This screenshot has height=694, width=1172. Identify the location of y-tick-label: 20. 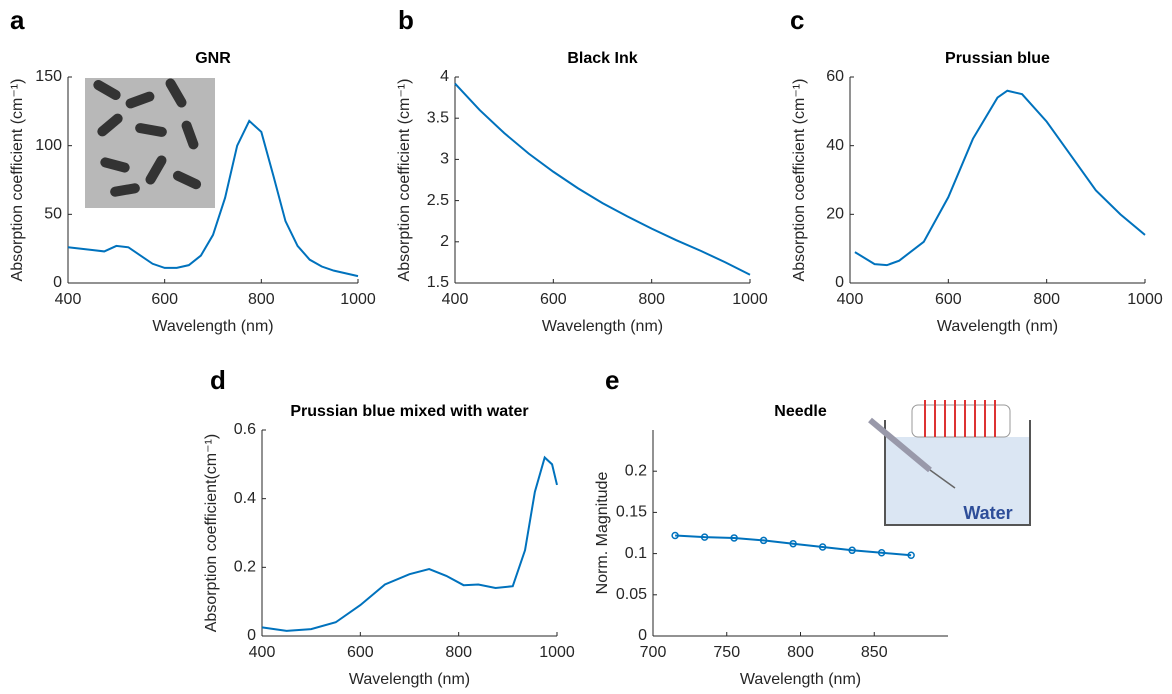
(835, 214).